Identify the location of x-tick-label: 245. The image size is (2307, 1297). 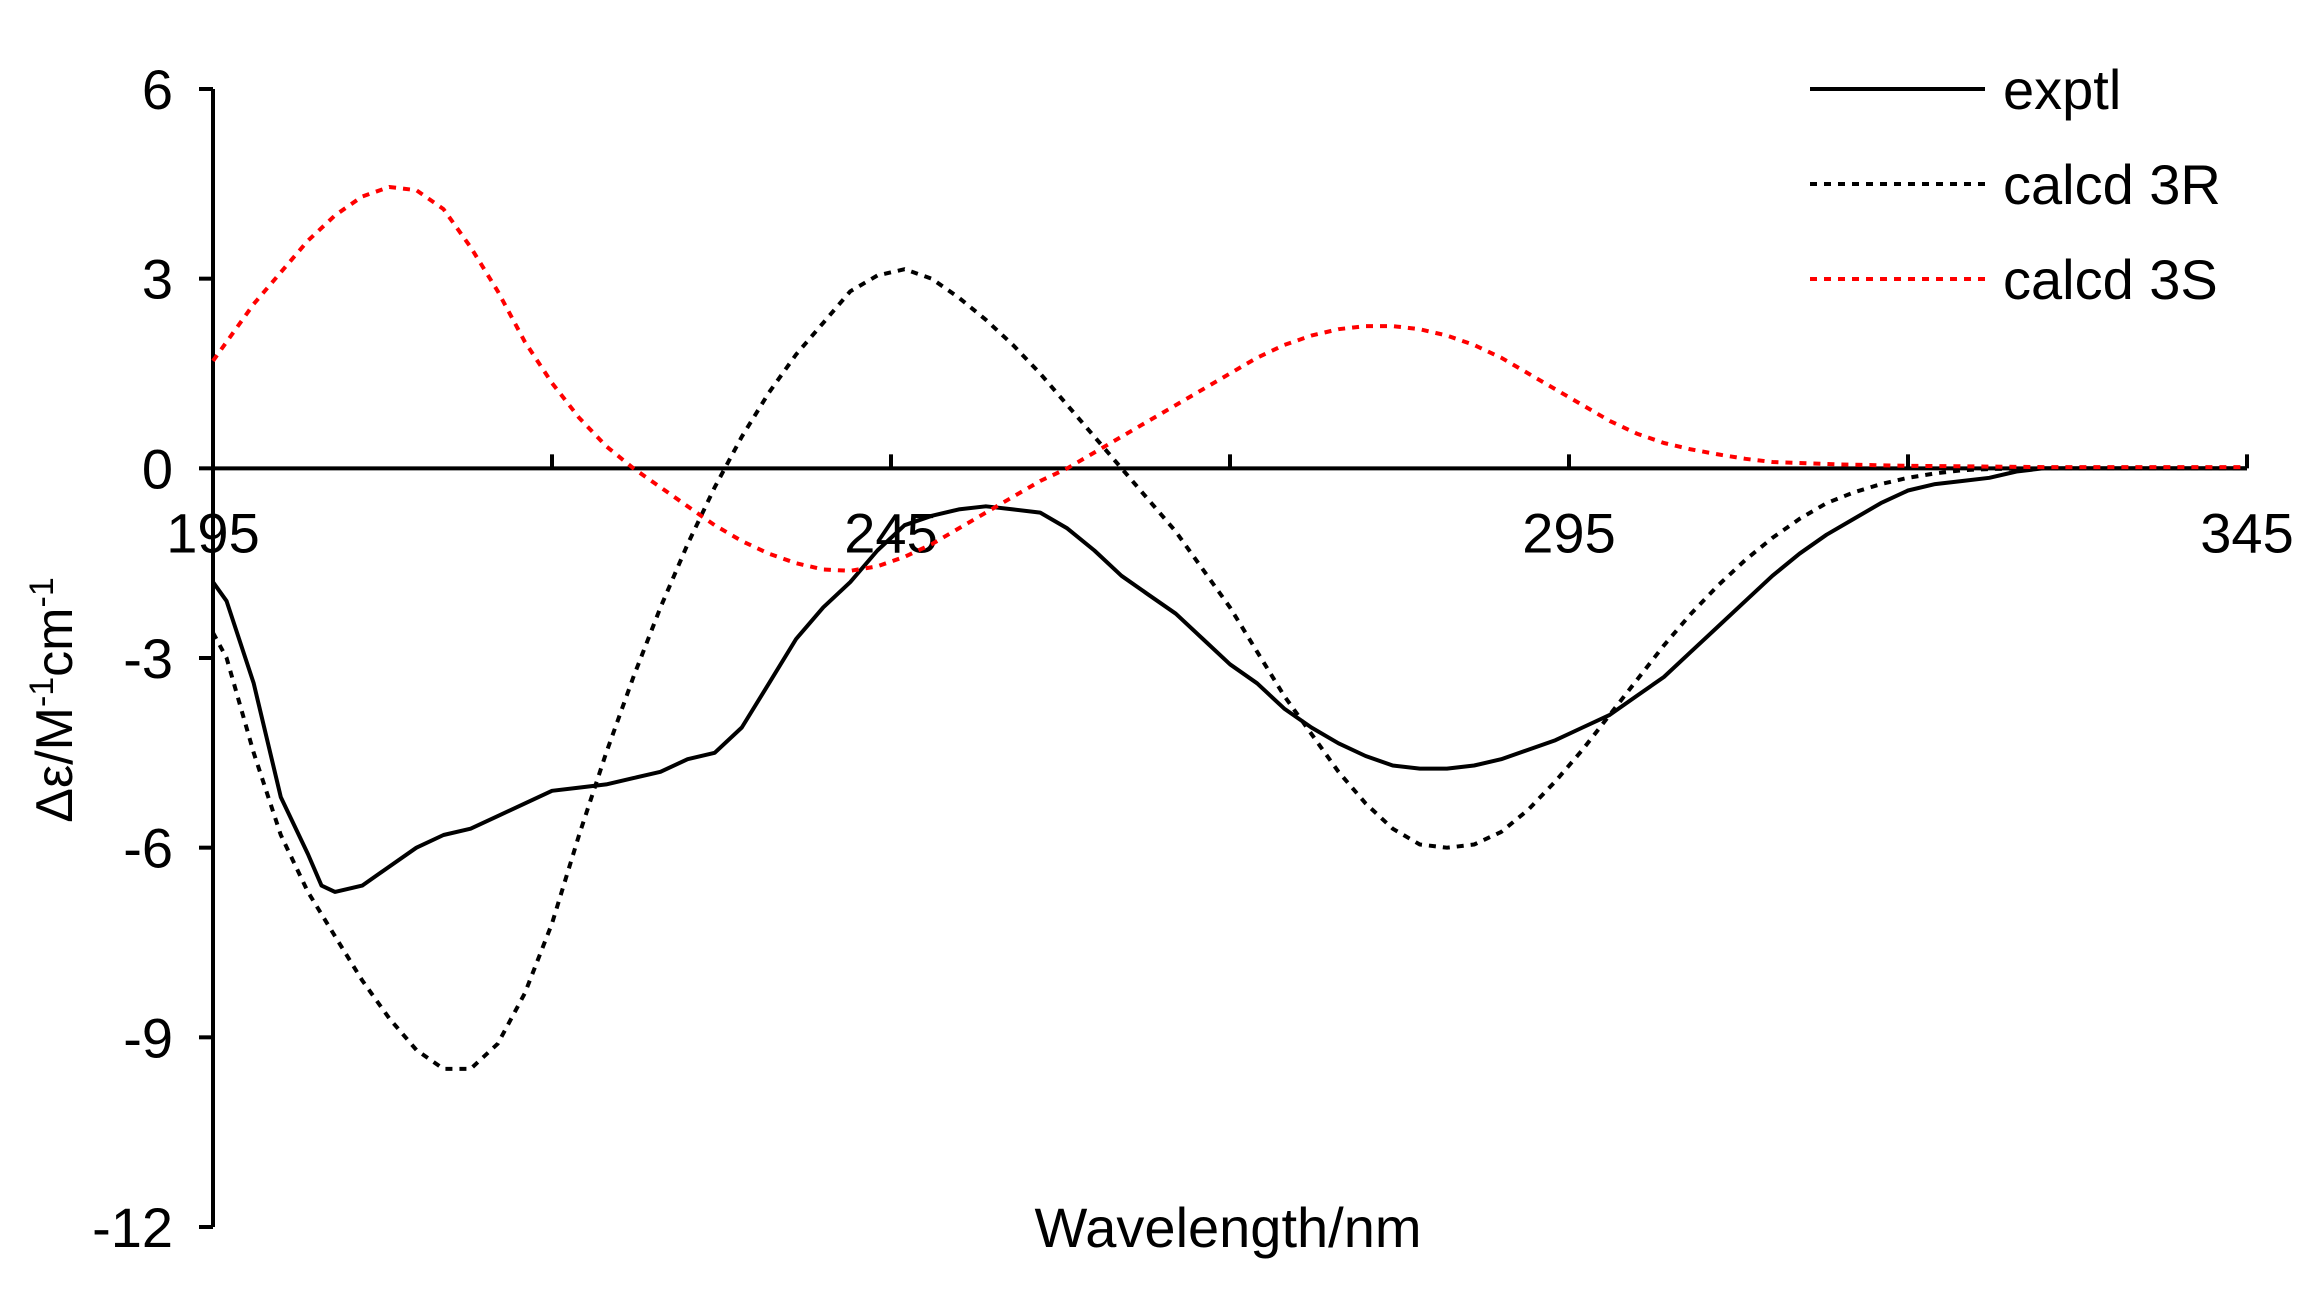
(890, 532).